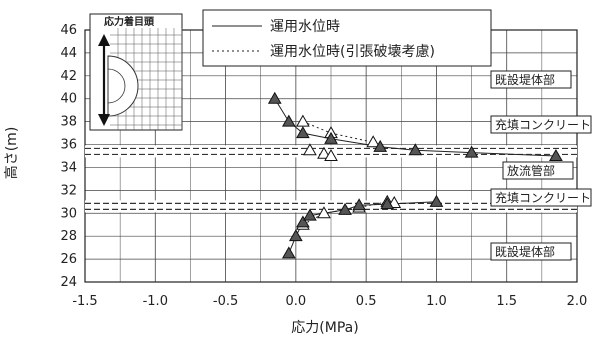 The width and height of the screenshot is (598, 341). I want to click on y-tick-label: 30, so click(68, 213).